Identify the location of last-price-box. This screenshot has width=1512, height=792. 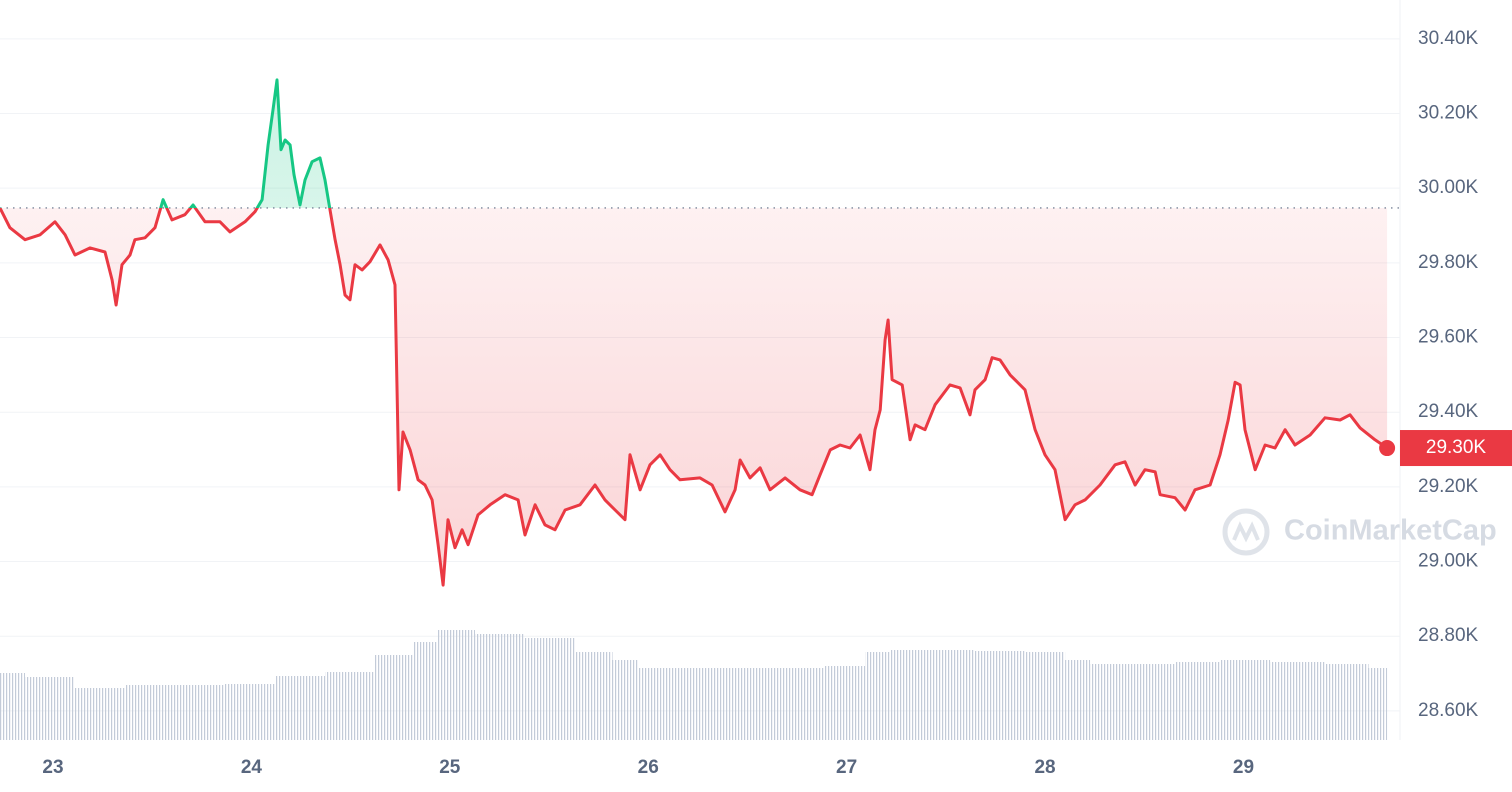
(1456, 448).